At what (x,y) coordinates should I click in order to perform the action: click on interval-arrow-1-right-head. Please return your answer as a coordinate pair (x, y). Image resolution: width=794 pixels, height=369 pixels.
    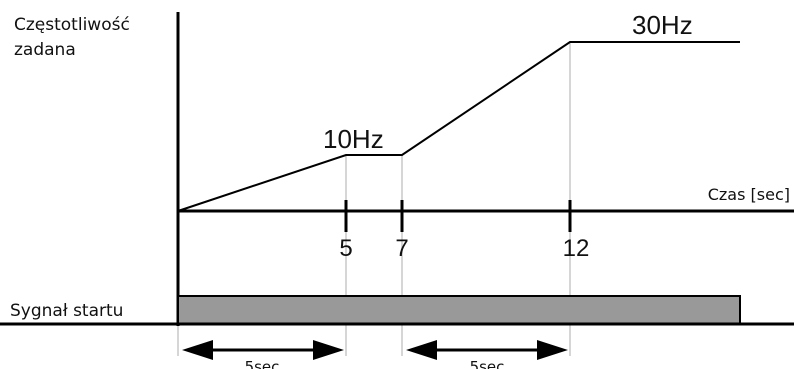
    Looking at the image, I should click on (328, 350).